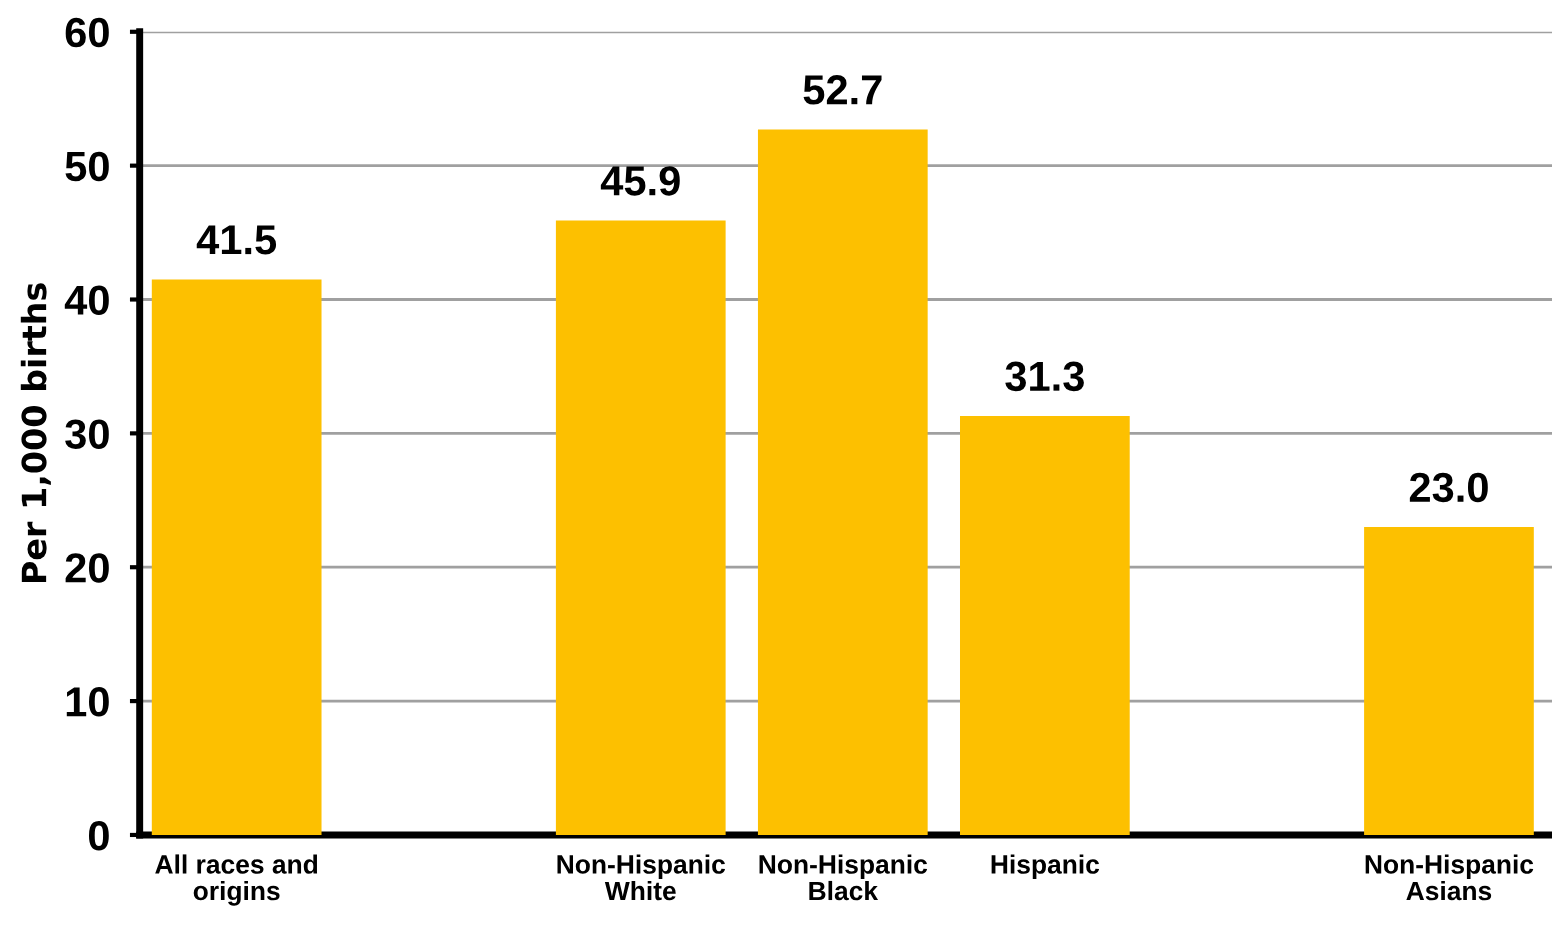  Describe the element at coordinates (86, 300) in the screenshot. I see `y-tick-label: 40` at that location.